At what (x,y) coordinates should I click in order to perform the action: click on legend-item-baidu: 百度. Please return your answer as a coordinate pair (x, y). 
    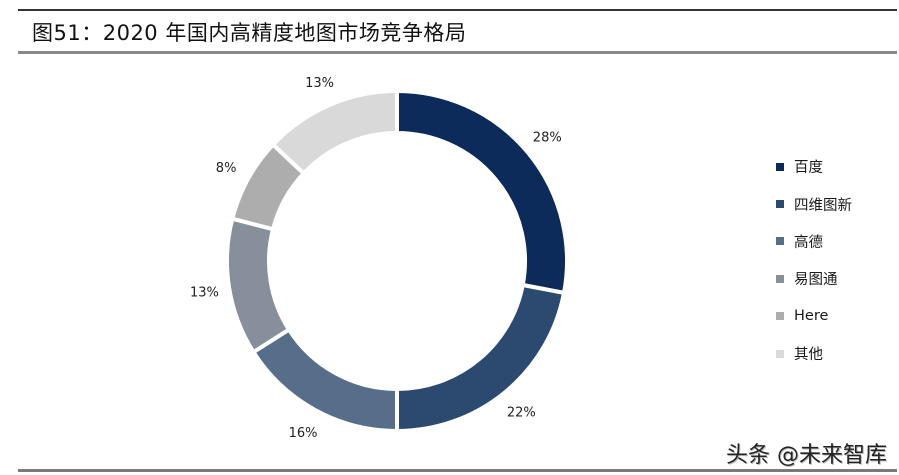
    Looking at the image, I should click on (814, 166).